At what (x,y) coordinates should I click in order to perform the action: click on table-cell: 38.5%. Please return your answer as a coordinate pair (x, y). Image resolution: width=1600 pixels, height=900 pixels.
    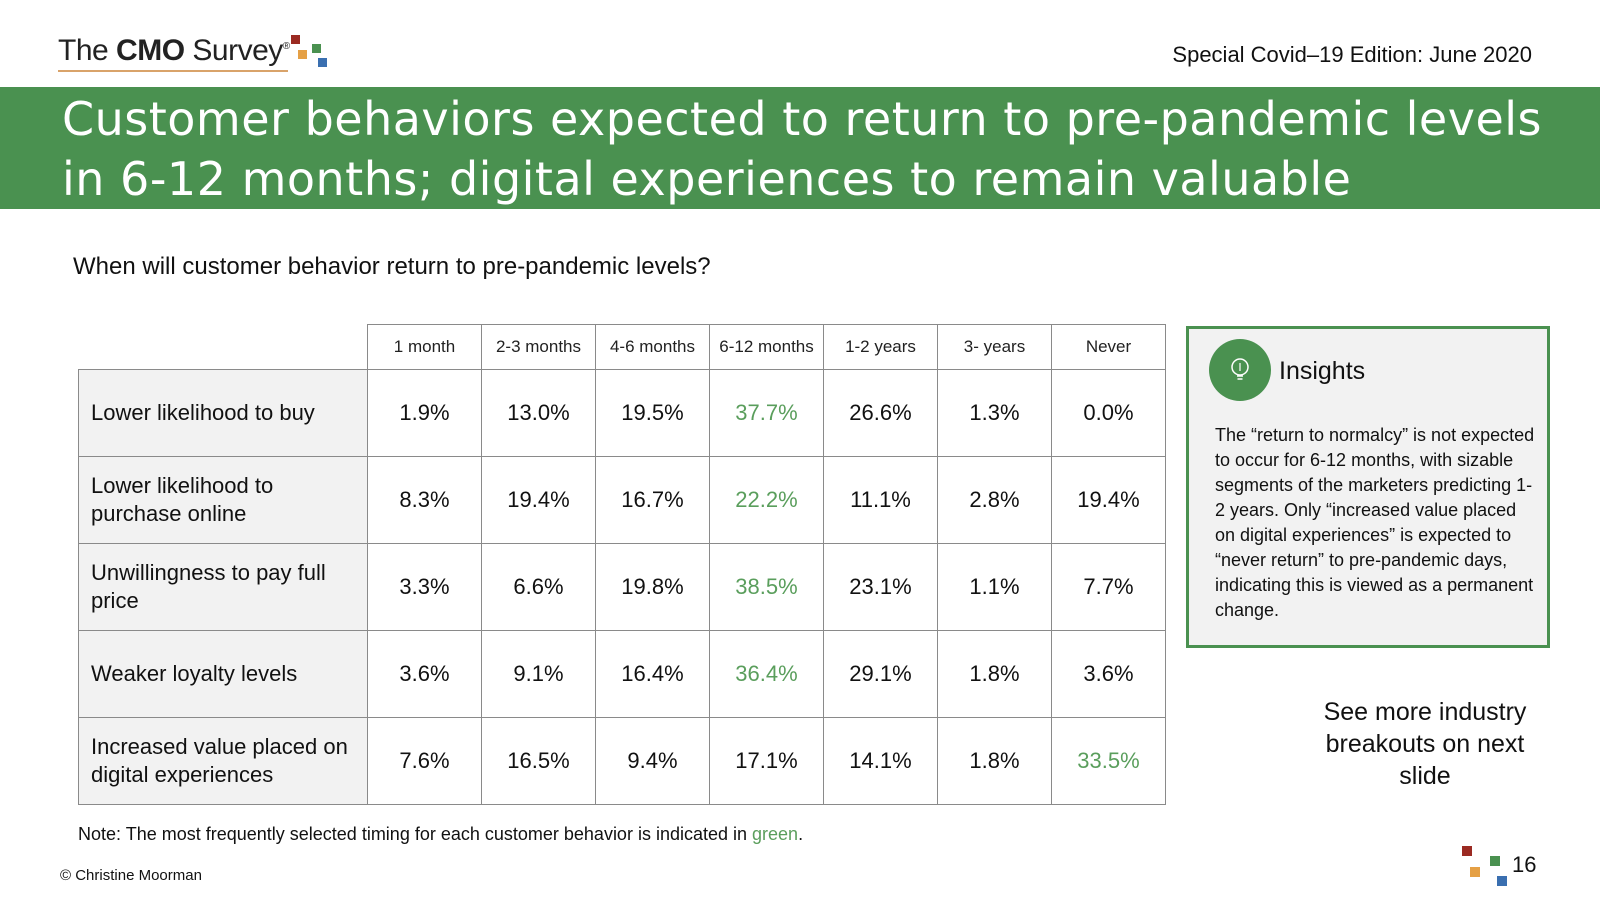
    Looking at the image, I should click on (766, 587).